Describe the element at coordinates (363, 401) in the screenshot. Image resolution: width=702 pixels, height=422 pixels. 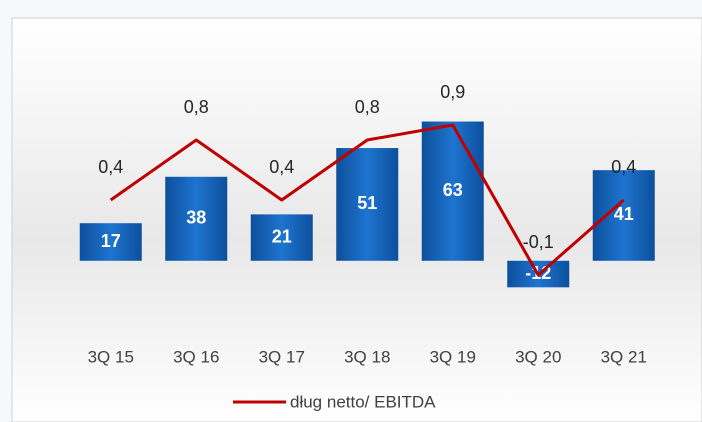
I see `legend-label: dług netto/ EBITDA` at that location.